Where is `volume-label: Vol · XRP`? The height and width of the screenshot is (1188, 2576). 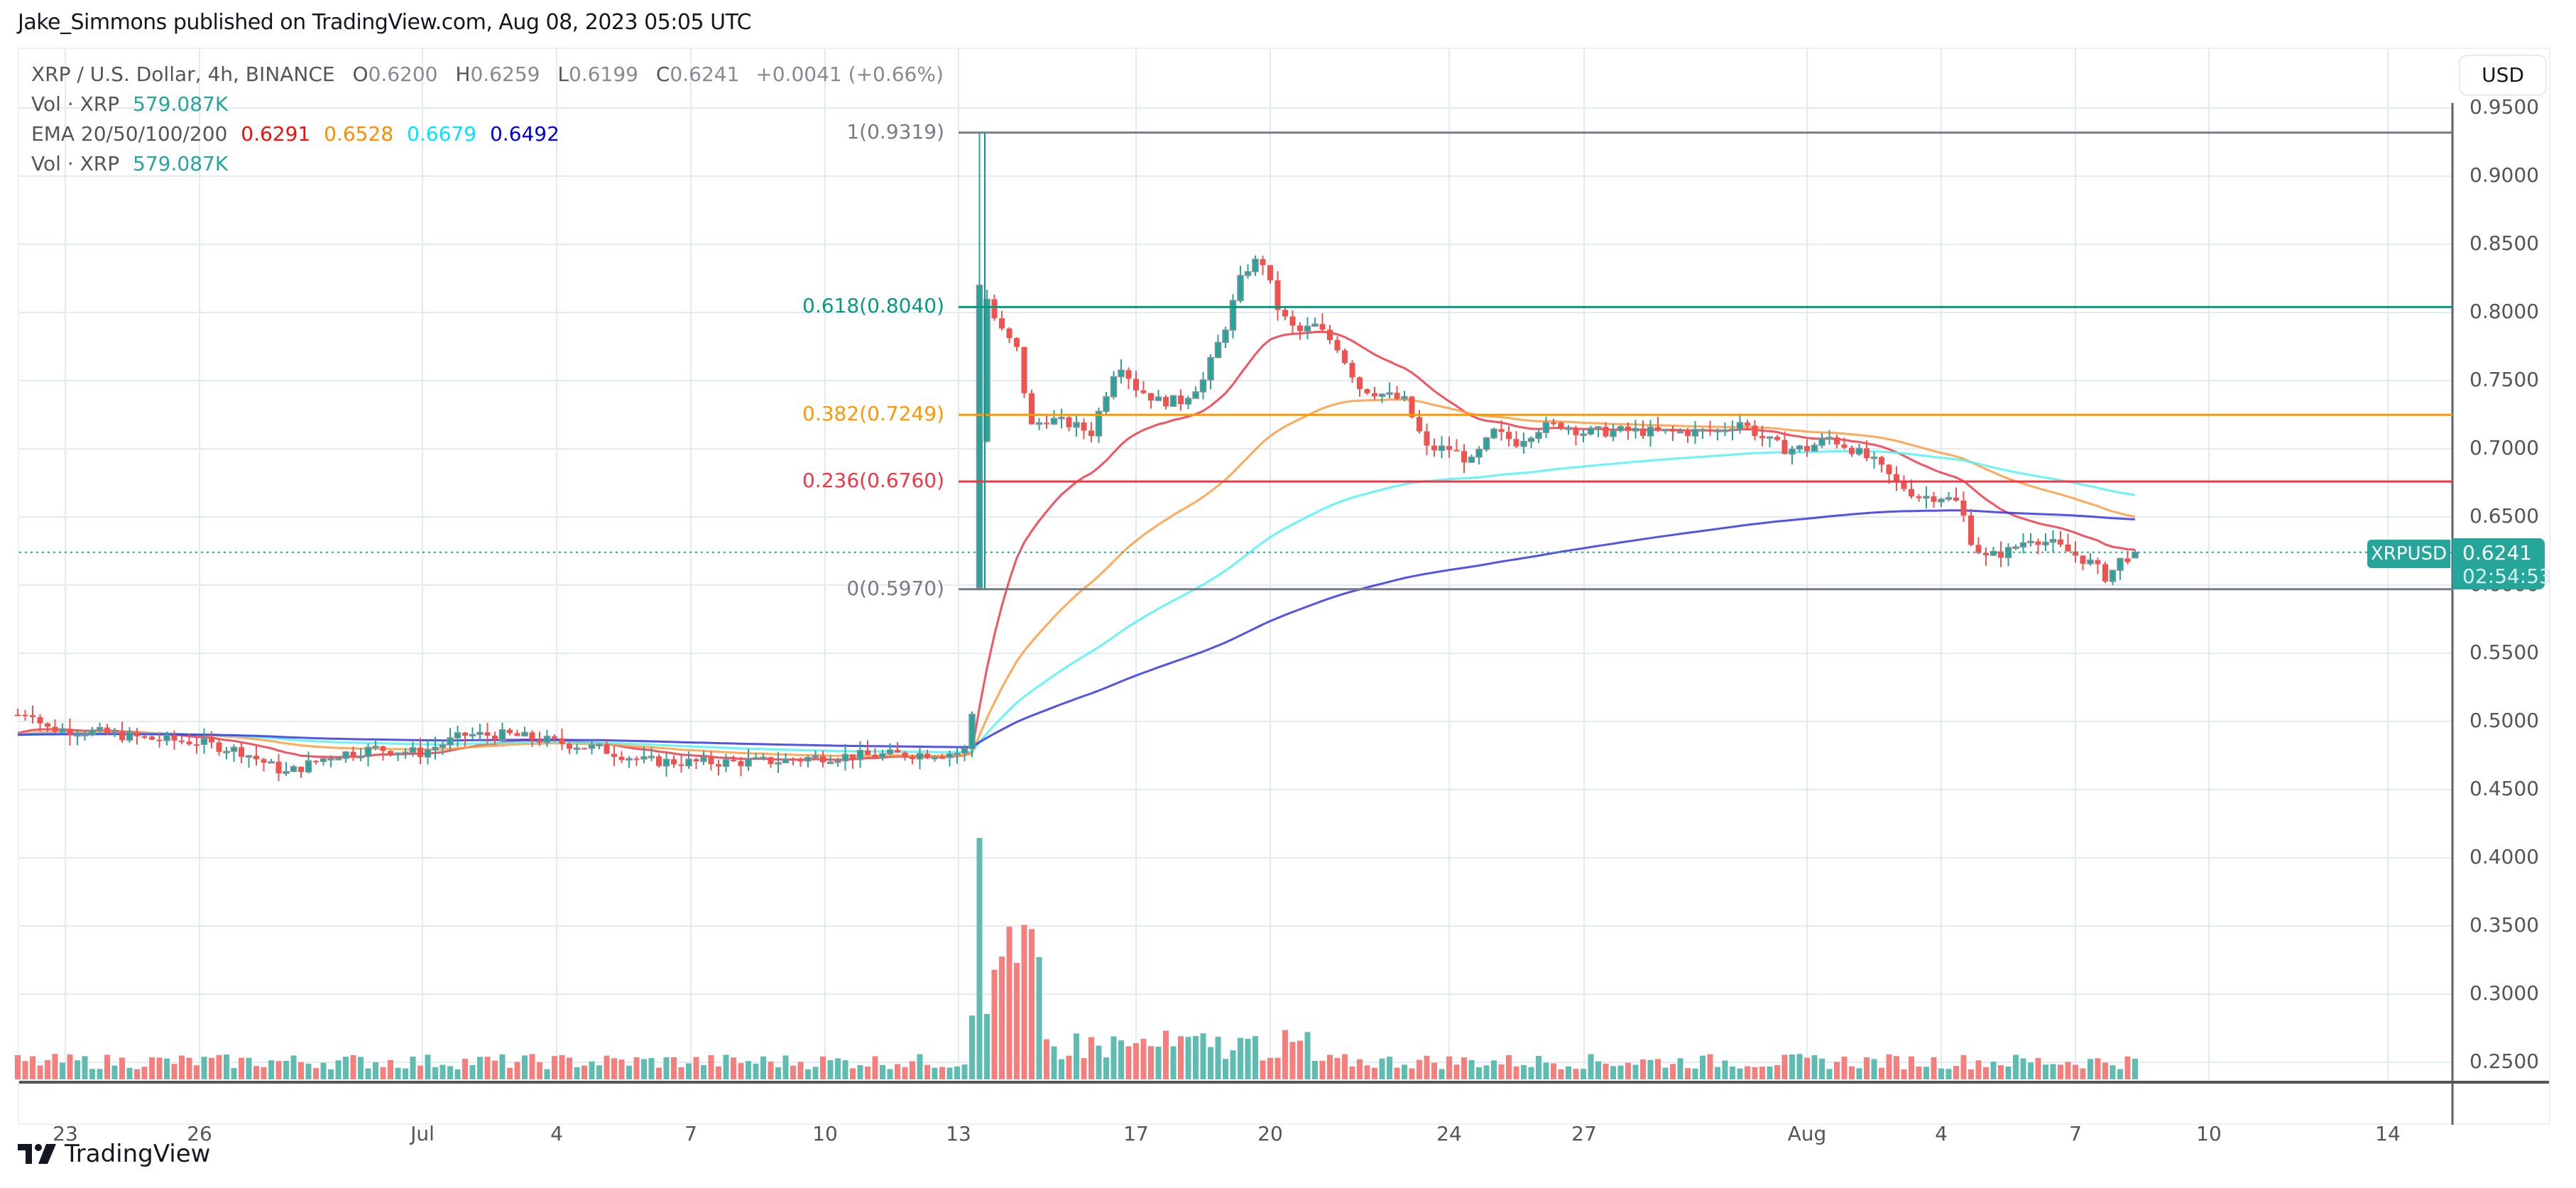 volume-label: Vol · XRP is located at coordinates (75, 104).